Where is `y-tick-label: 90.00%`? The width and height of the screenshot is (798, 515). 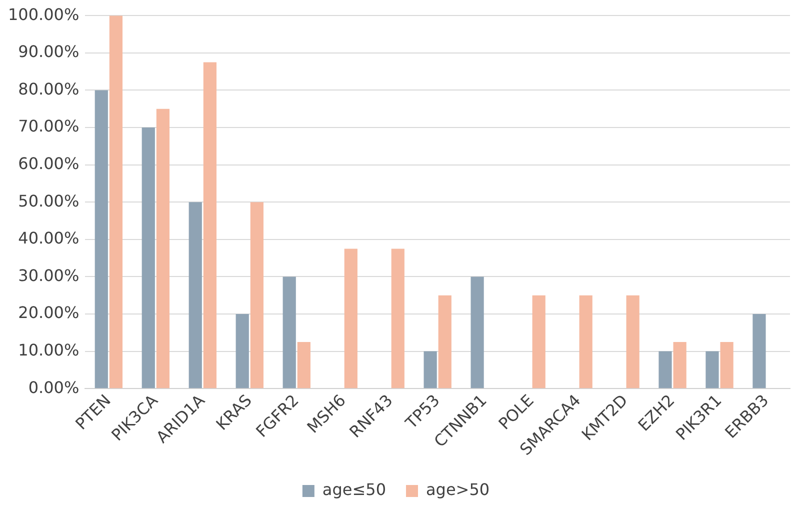 y-tick-label: 90.00% is located at coordinates (49, 52).